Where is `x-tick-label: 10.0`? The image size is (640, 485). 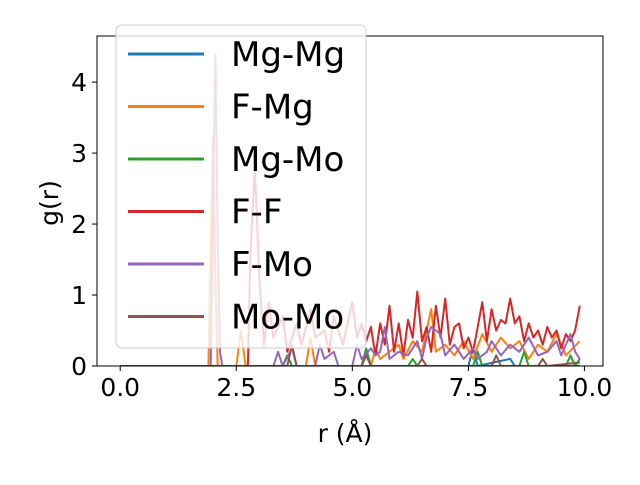
x-tick-label: 10.0 is located at coordinates (585, 387).